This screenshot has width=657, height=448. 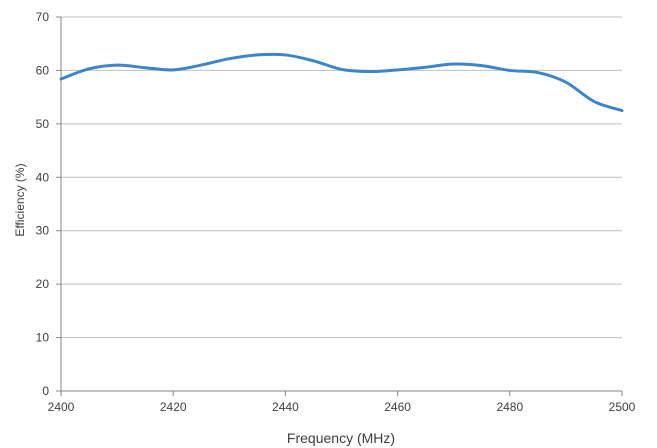 I want to click on x-tick-label: 2420, so click(x=173, y=407).